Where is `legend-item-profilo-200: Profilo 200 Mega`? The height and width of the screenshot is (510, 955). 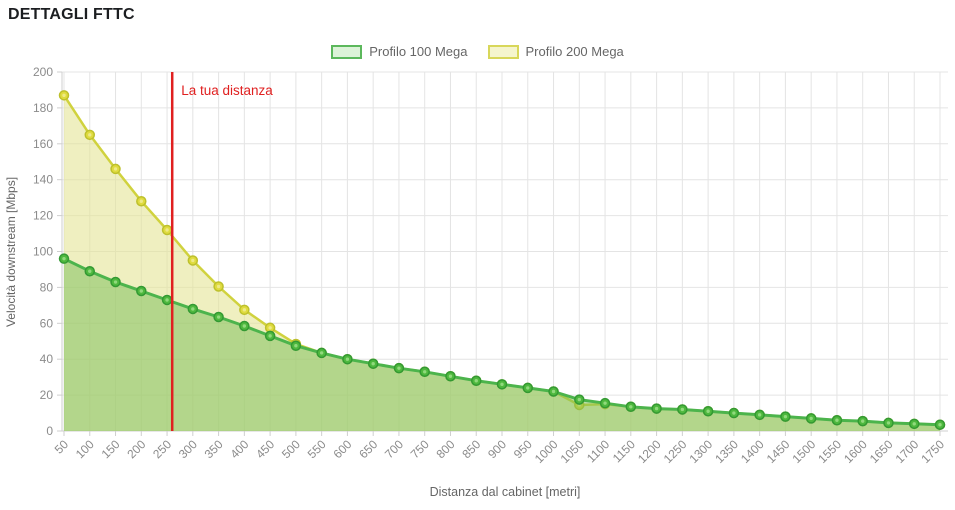
legend-item-profilo-200: Profilo 200 Mega is located at coordinates (555, 51).